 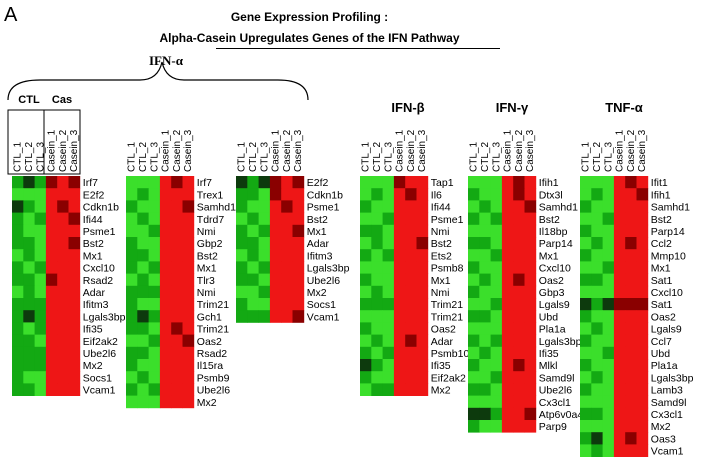 I want to click on gene-label: Samhd1, so click(x=558, y=208).